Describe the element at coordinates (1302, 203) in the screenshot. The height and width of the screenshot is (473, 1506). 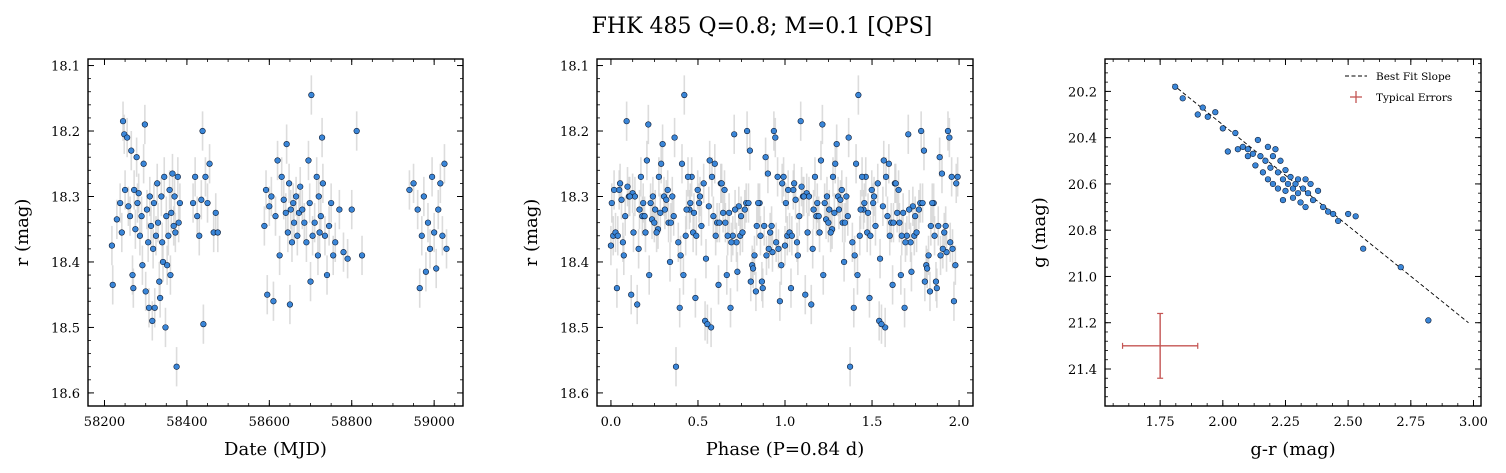
I see `data-points` at that location.